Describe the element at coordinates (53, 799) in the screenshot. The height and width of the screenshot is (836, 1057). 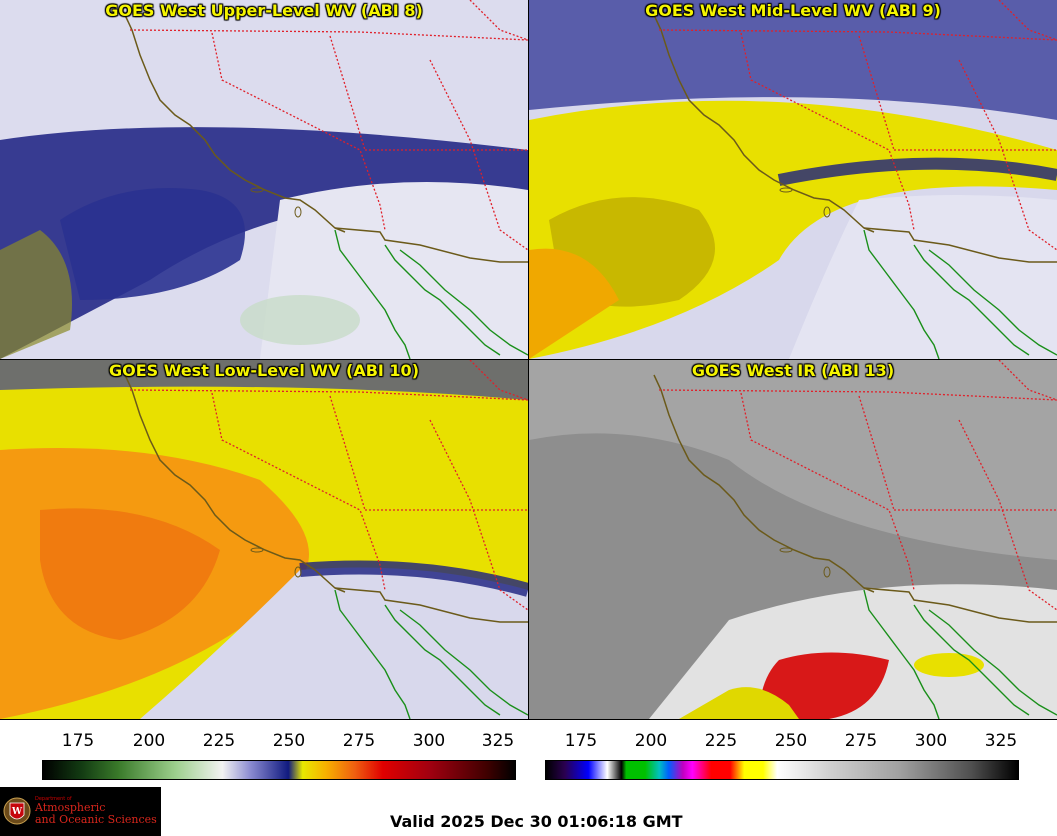
I see `logo-dept-text: Department of` at that location.